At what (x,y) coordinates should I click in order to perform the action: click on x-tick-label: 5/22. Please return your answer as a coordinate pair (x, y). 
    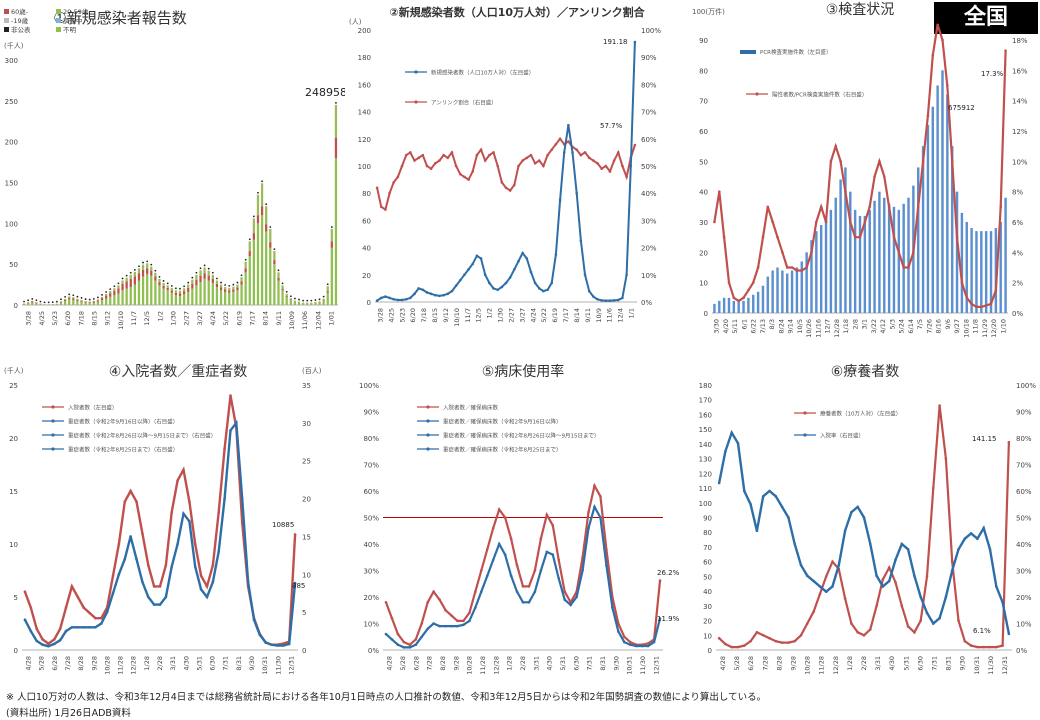
    Looking at the image, I should click on (544, 315).